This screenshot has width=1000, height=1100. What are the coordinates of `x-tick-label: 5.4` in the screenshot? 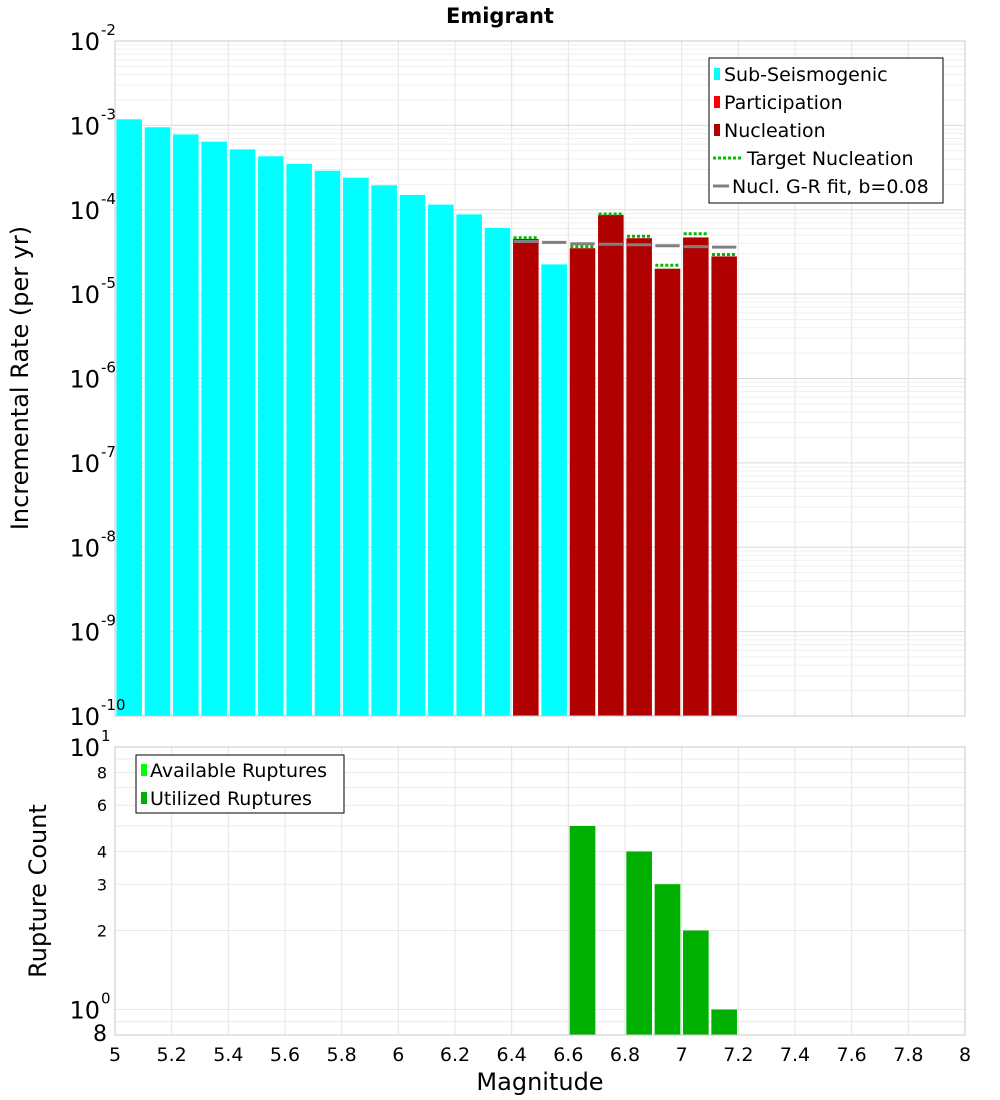 It's located at (228, 1055).